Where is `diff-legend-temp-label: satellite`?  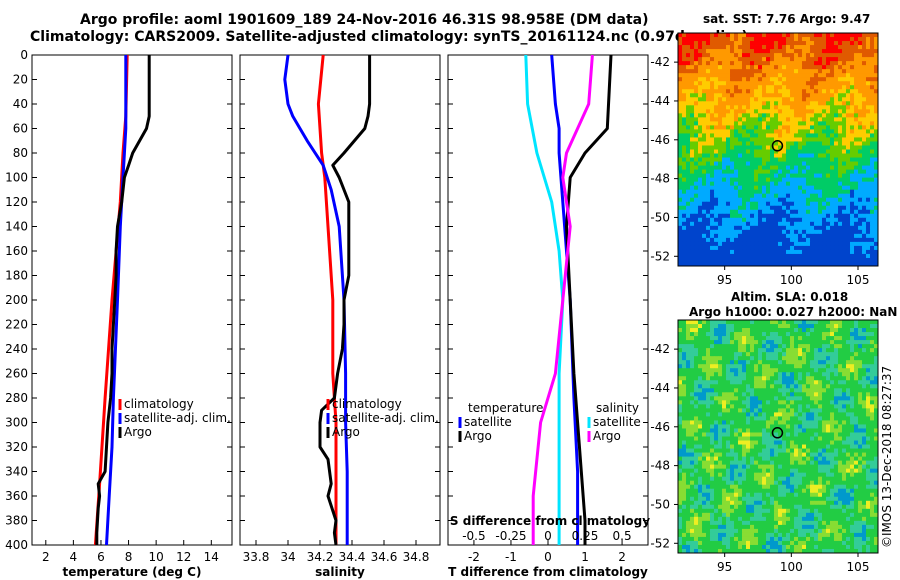
diff-legend-temp-label: satellite is located at coordinates (488, 422).